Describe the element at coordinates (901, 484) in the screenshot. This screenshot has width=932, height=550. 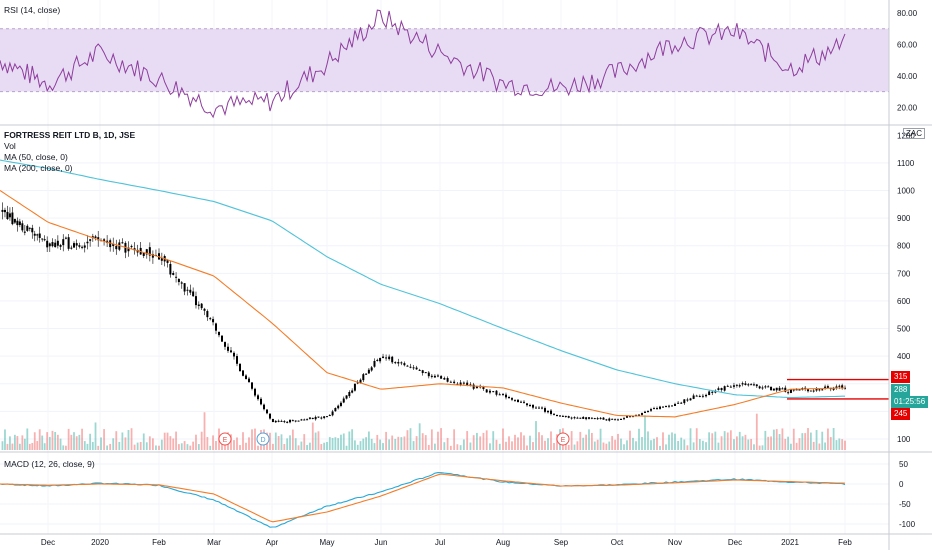
I see `macd-ytick: 0` at that location.